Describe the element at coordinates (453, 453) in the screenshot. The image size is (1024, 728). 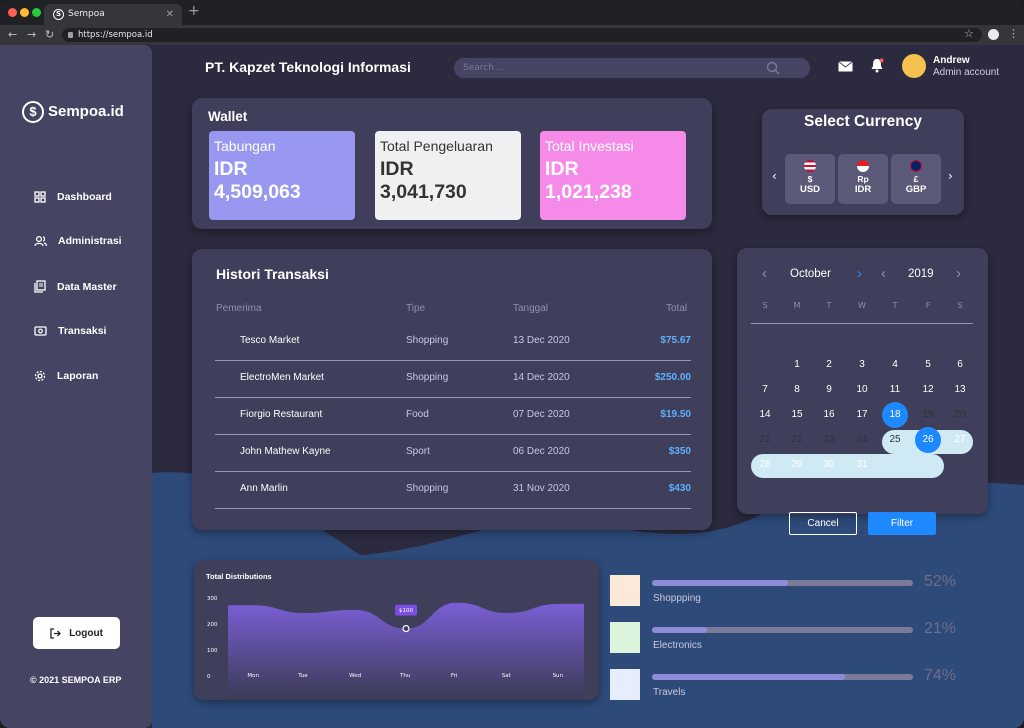
I see `table-row: John Mathew Kayne Sport 06 Dec 2020 $350` at that location.